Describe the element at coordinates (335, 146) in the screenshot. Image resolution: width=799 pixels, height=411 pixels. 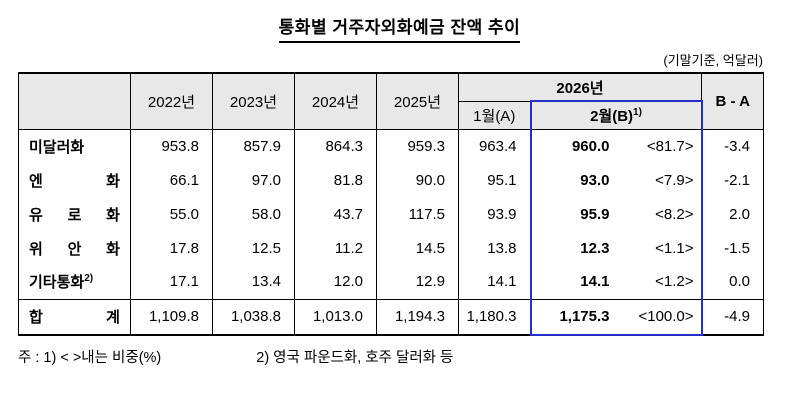
I see `value-cell: 864.3` at that location.